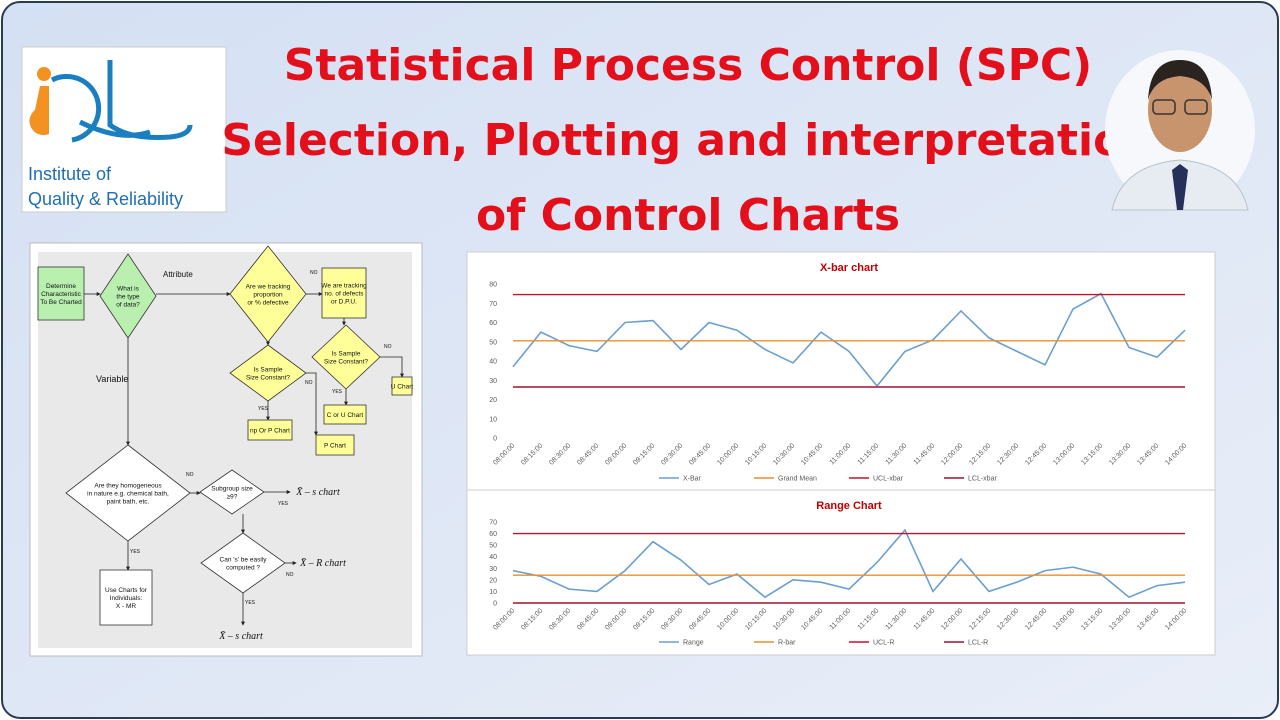 This screenshot has width=1280, height=720. What do you see at coordinates (268, 370) in the screenshot?
I see `node-label: Is Sample` at bounding box center [268, 370].